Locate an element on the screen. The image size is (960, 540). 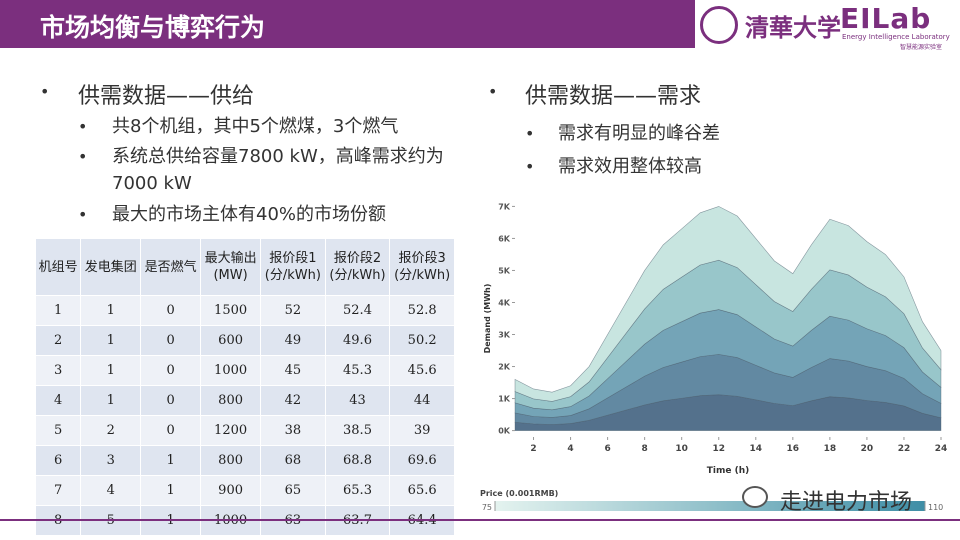
table-cell: 1000 is located at coordinates (231, 370).